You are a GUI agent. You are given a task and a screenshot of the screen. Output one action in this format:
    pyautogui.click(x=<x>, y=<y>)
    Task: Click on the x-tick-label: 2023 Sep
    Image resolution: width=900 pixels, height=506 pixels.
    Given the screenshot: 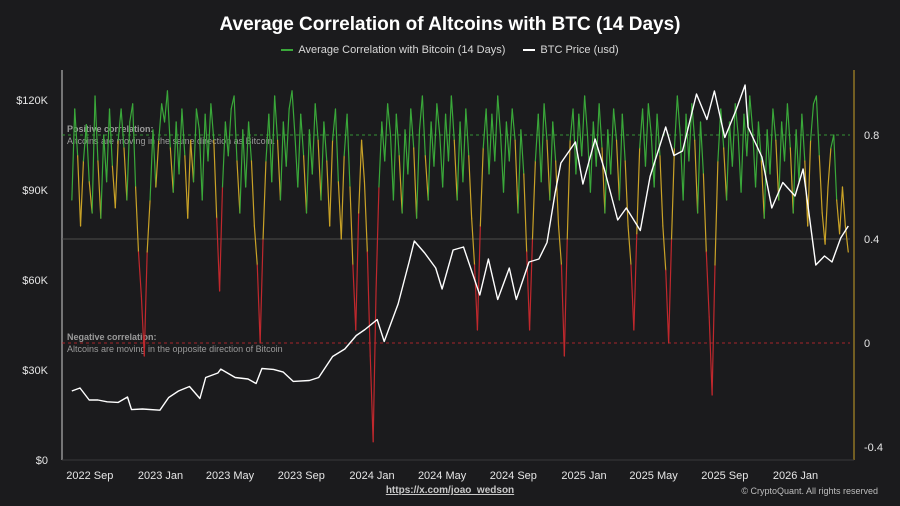 What is the action you would take?
    pyautogui.click(x=301, y=476)
    